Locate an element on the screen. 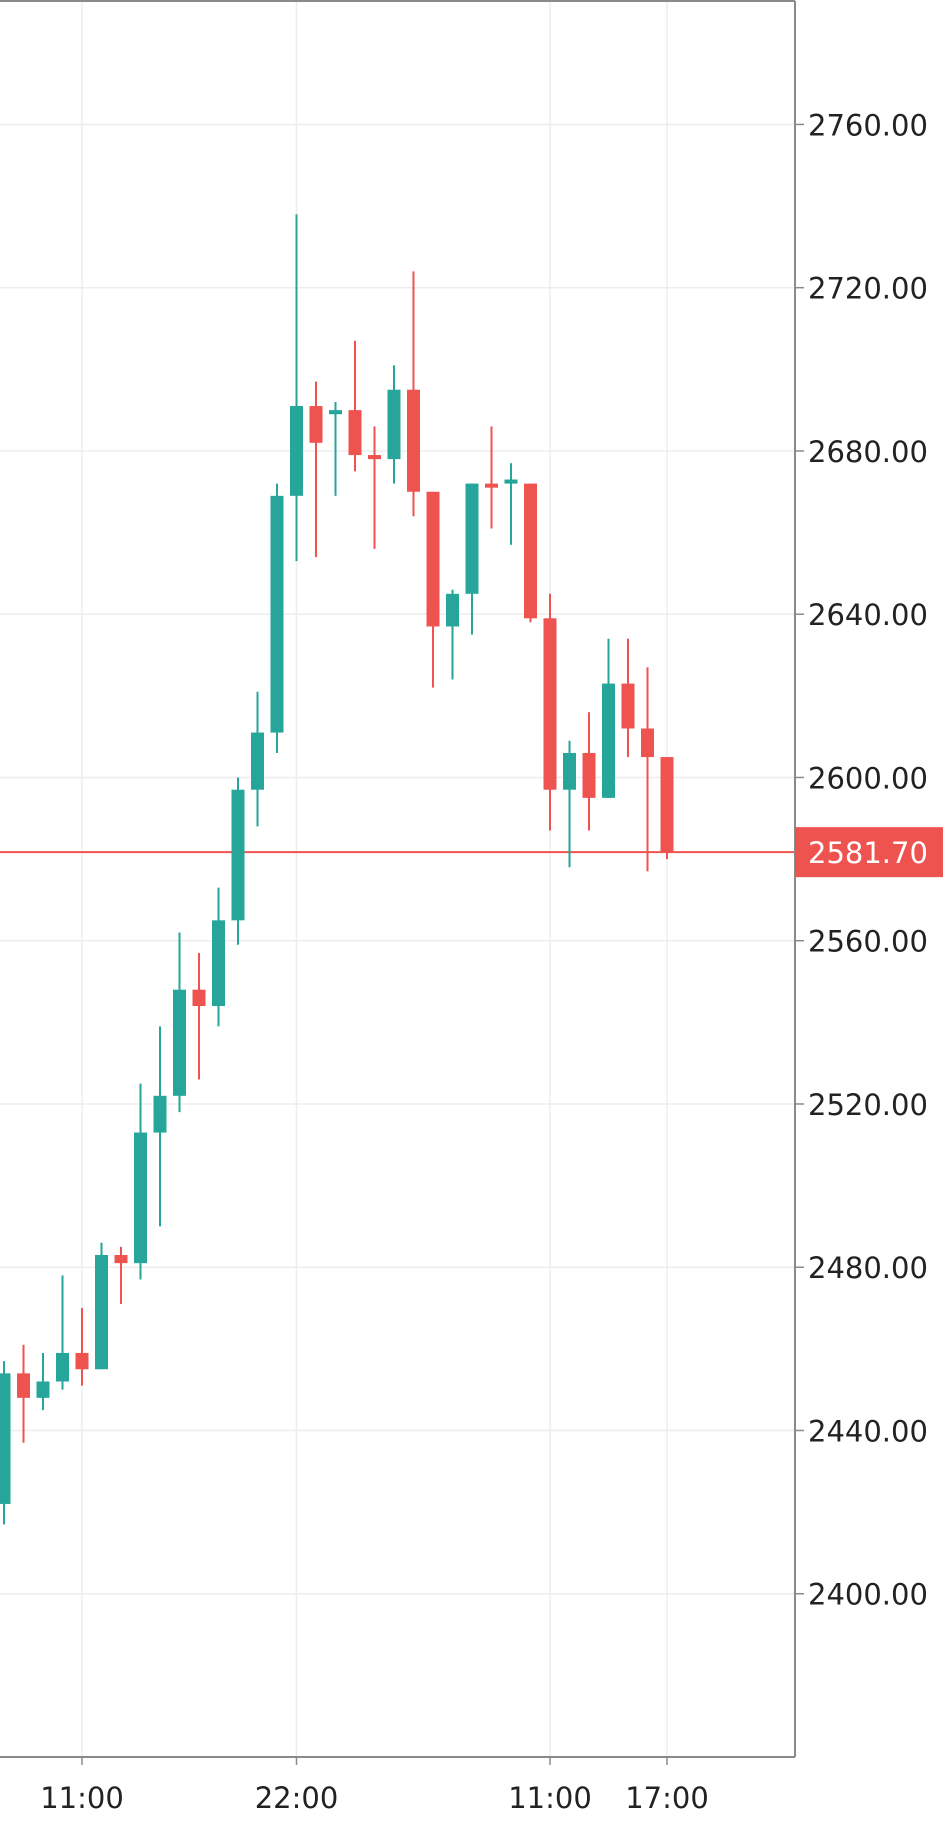 The height and width of the screenshot is (1830, 949). time-axis: 11:00 22:00 11:00 17:00 is located at coordinates (374, 1786).